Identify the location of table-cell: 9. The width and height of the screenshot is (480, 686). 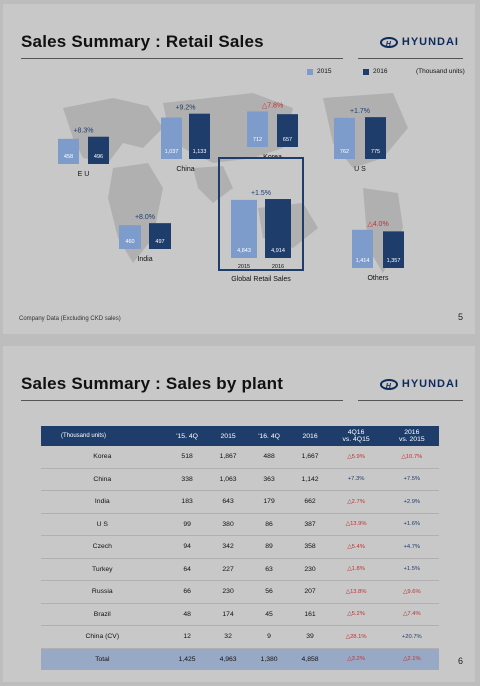
(269, 637).